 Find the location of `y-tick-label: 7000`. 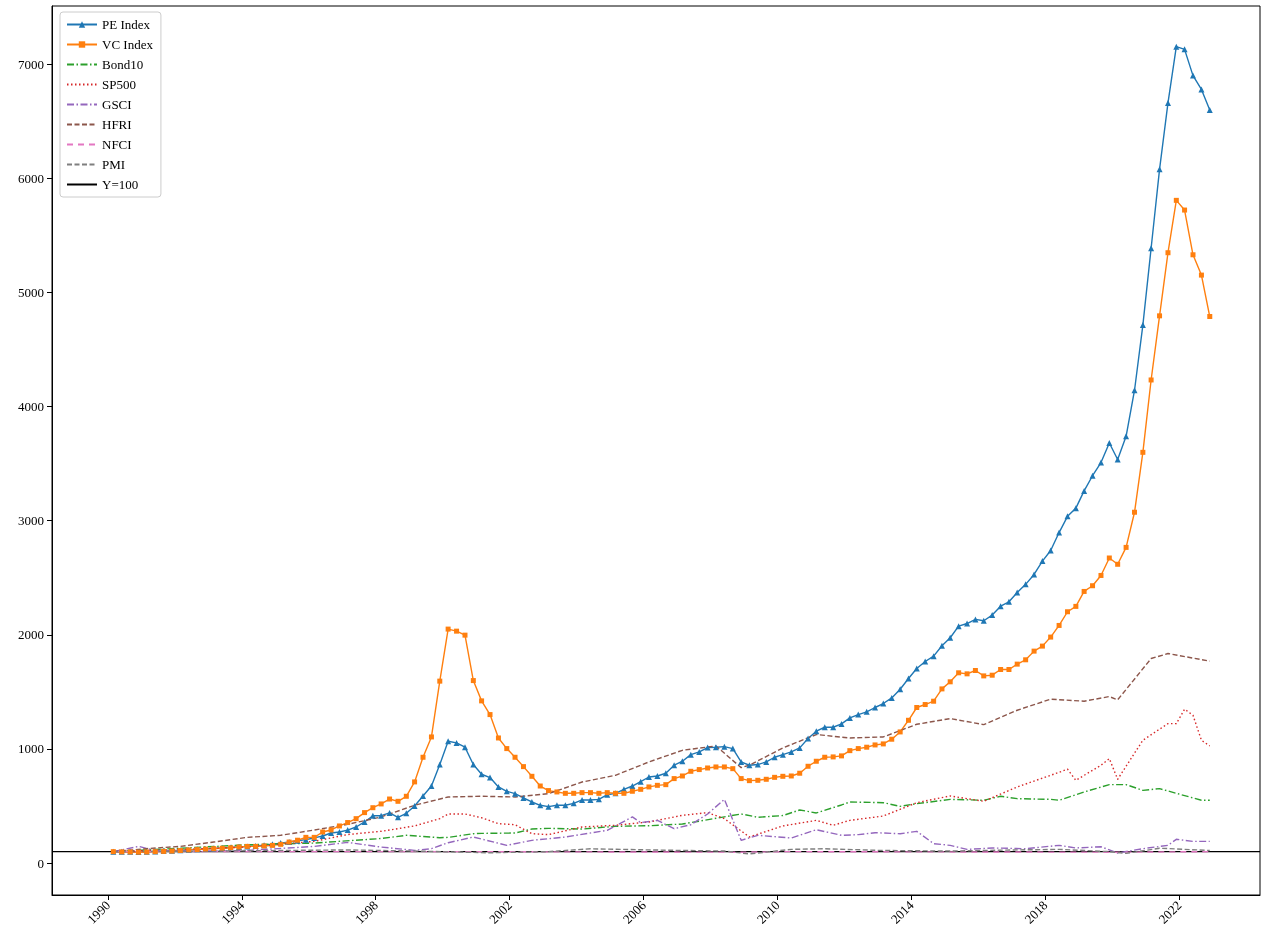

y-tick-label: 7000 is located at coordinates (31, 64).